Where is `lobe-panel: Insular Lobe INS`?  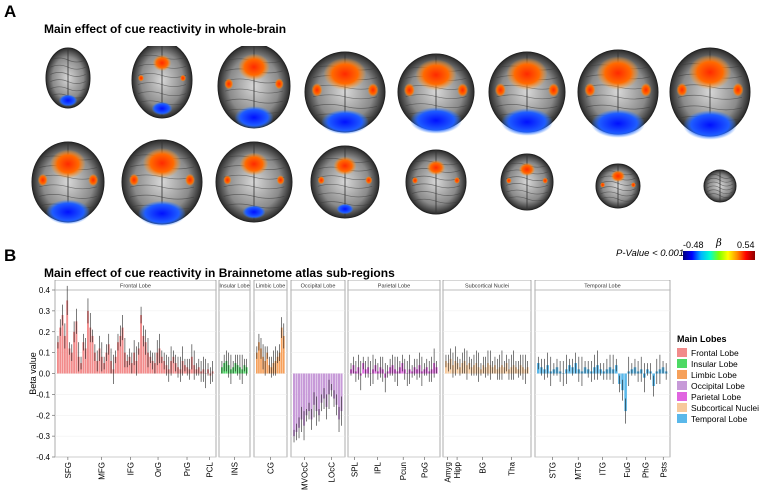 lobe-panel: Insular Lobe INS is located at coordinates (234, 377).